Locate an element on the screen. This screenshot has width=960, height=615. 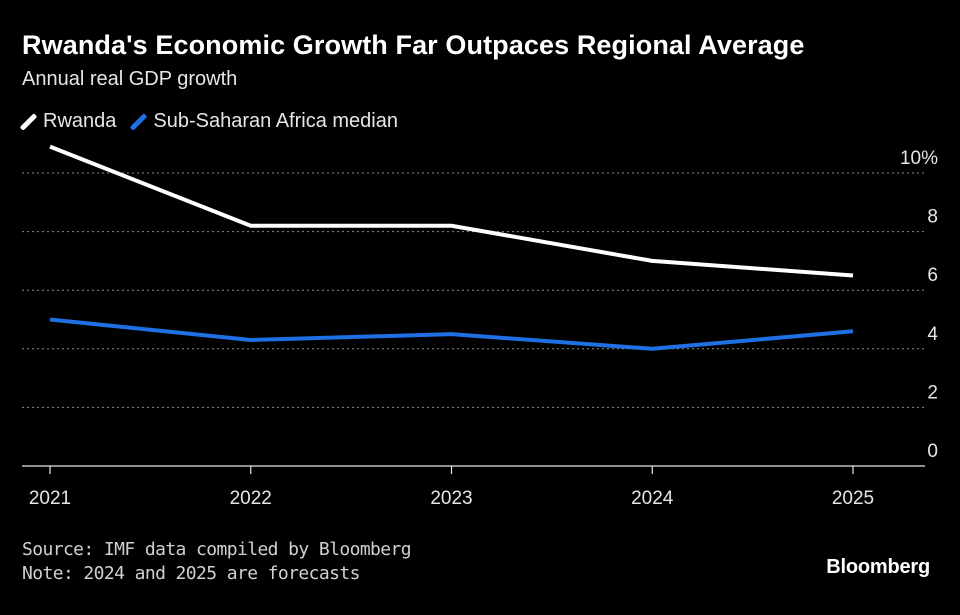
series-line-ssa-median is located at coordinates (451, 334).